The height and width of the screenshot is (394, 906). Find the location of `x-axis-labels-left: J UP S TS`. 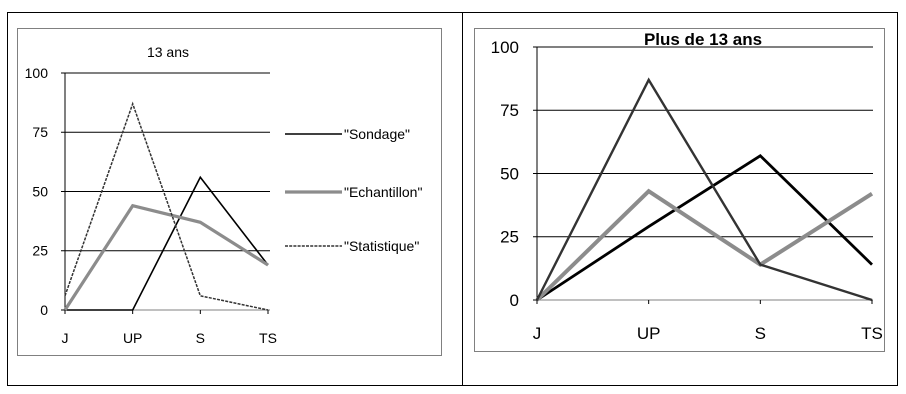

x-axis-labels-left: J UP S TS is located at coordinates (169, 338).